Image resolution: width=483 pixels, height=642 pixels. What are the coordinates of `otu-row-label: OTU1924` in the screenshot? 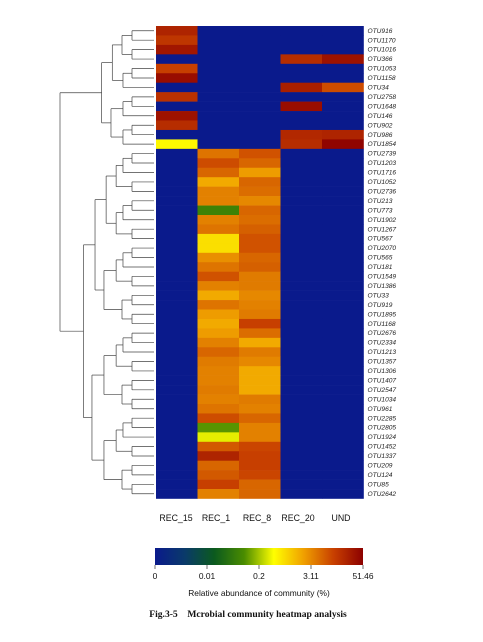 It's located at (382, 437).